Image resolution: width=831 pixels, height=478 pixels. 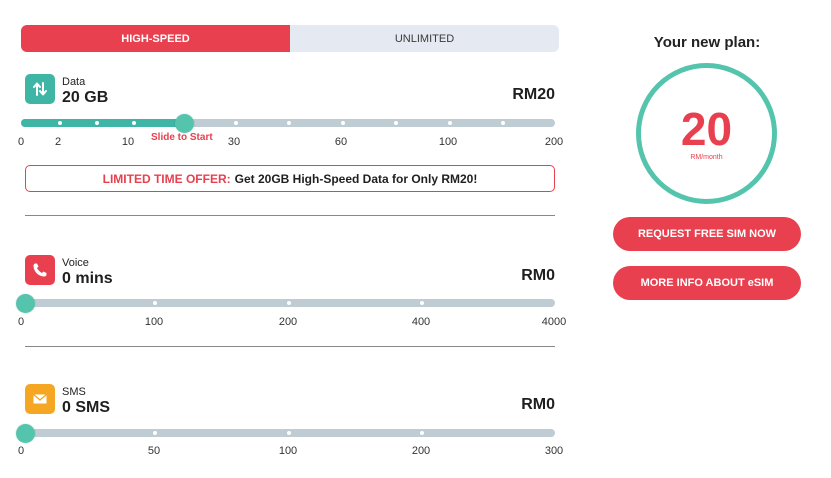 I want to click on voice-section: Voice 0 mins RM0 0 100 200 400 4000, so click(x=290, y=295).